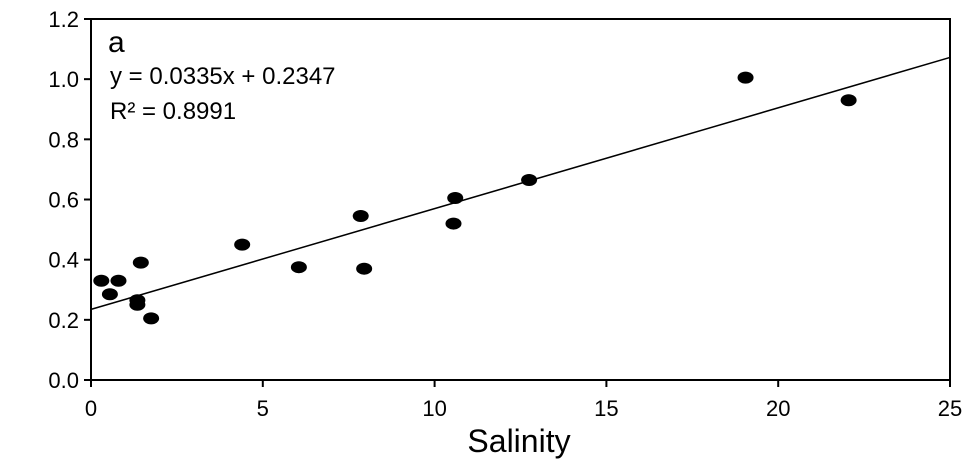 The width and height of the screenshot is (974, 462). Describe the element at coordinates (263, 408) in the screenshot. I see `x-tick-label: 5` at that location.